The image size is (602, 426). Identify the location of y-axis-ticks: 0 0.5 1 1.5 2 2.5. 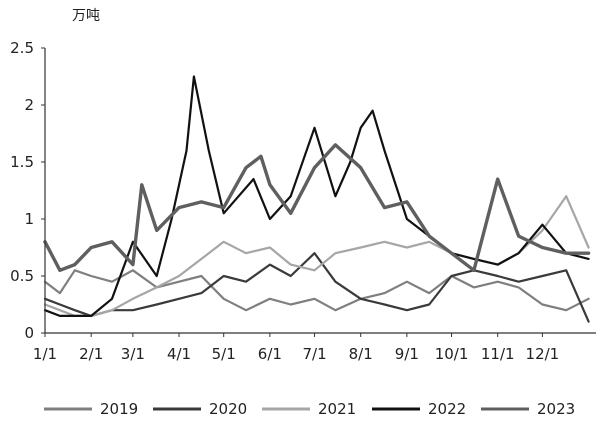
(27, 190).